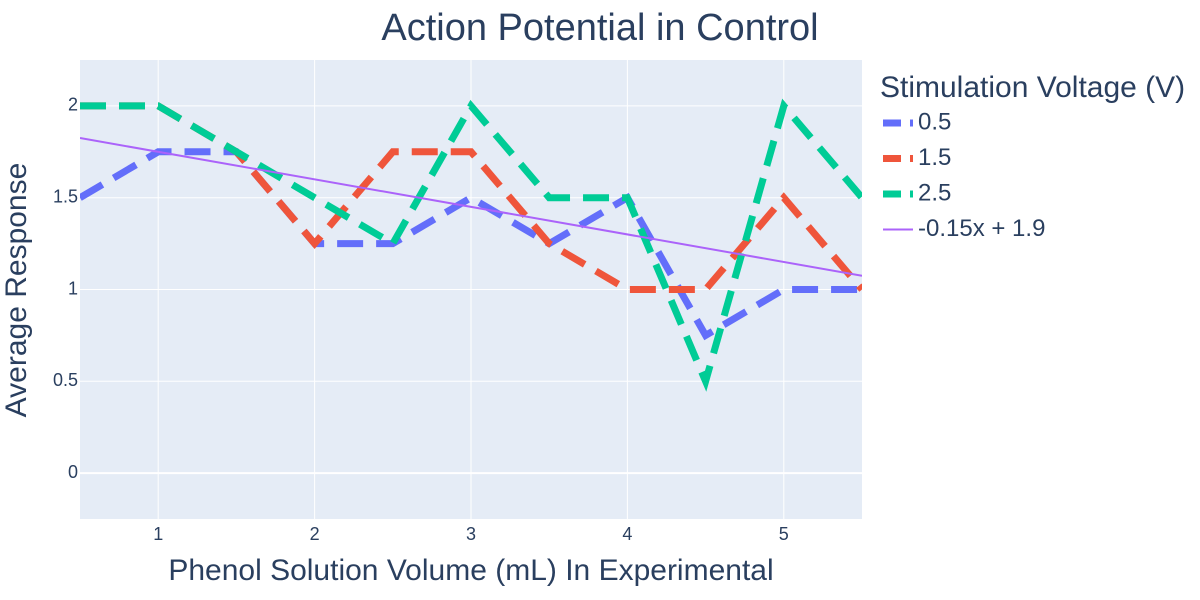  What do you see at coordinates (65, 380) in the screenshot?
I see `y-tick-label: 0.5` at bounding box center [65, 380].